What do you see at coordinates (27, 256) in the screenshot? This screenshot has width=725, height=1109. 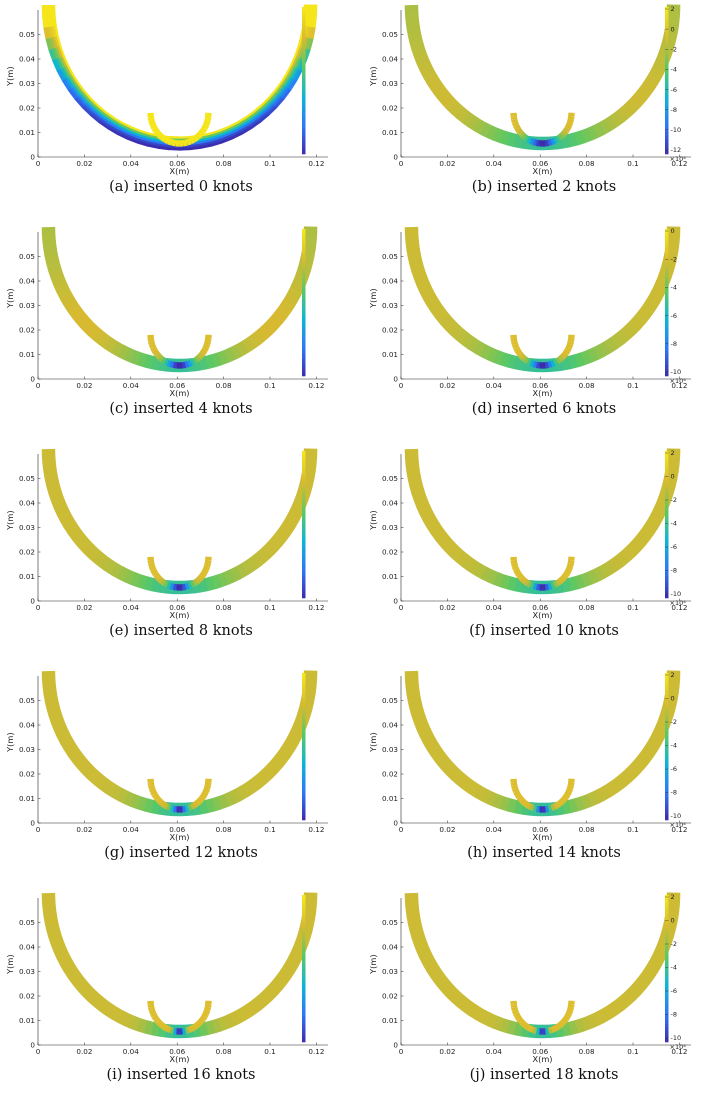 I see `y-tick-label: 0.05` at bounding box center [27, 256].